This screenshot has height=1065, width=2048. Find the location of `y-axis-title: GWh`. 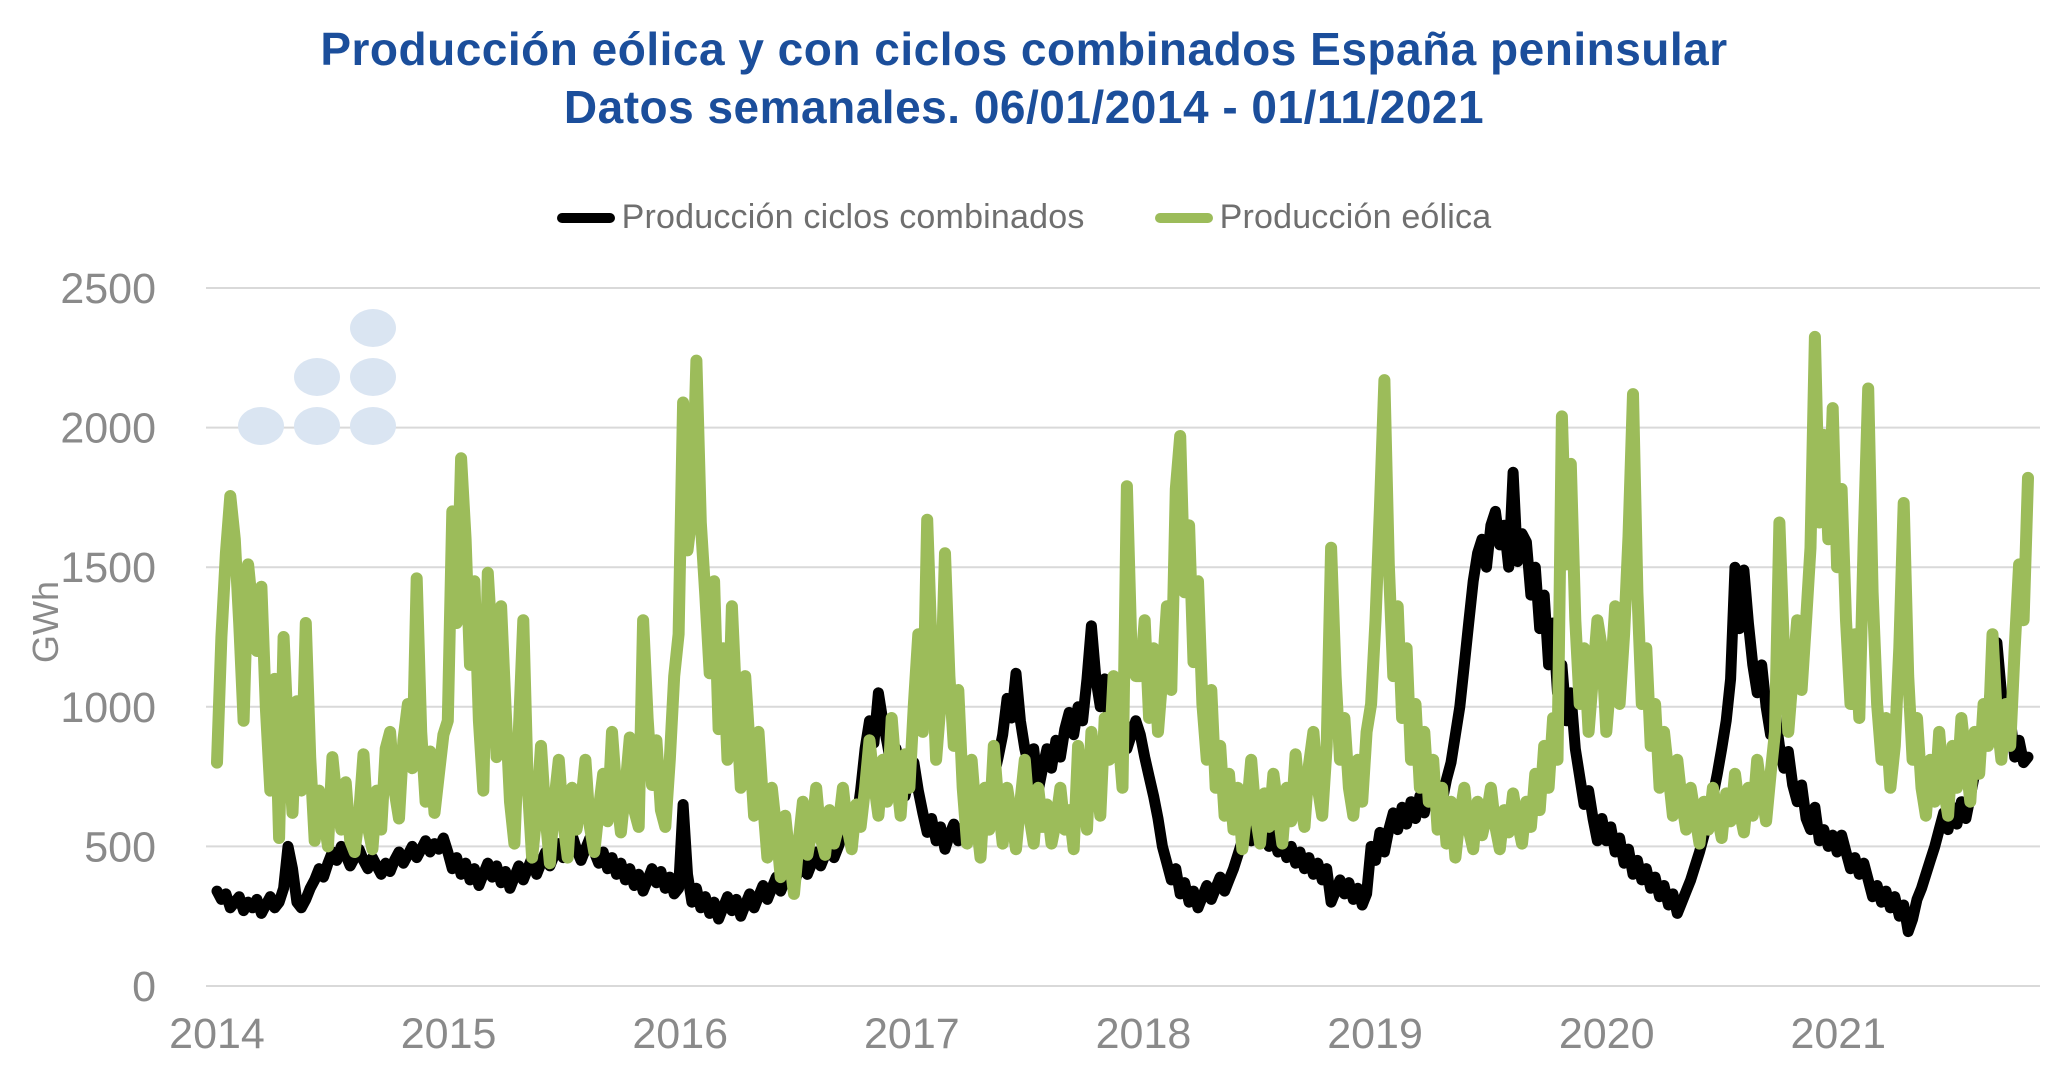

y-axis-title: GWh is located at coordinates (45, 622).